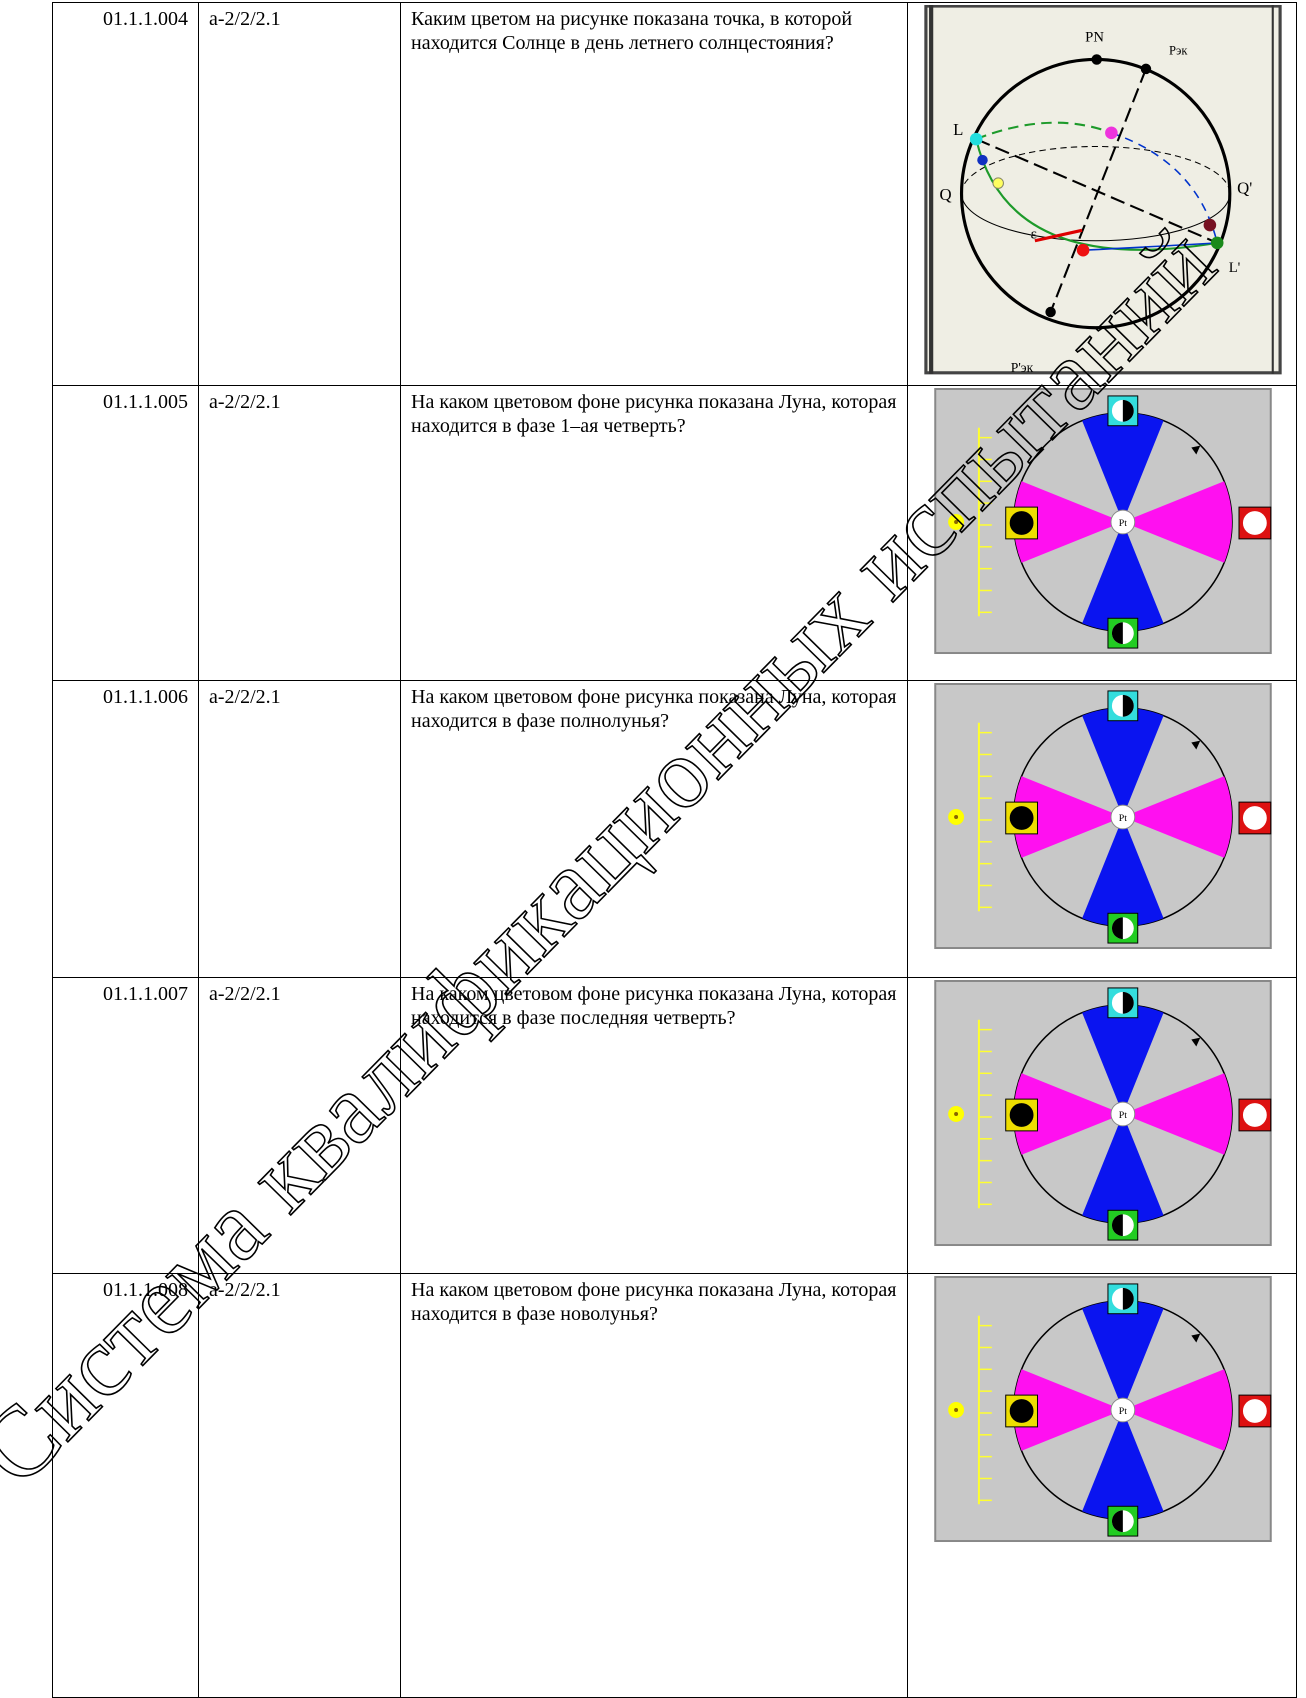  Describe the element at coordinates (125, 829) in the screenshot. I see `question-id: 01.1.1.006` at that location.